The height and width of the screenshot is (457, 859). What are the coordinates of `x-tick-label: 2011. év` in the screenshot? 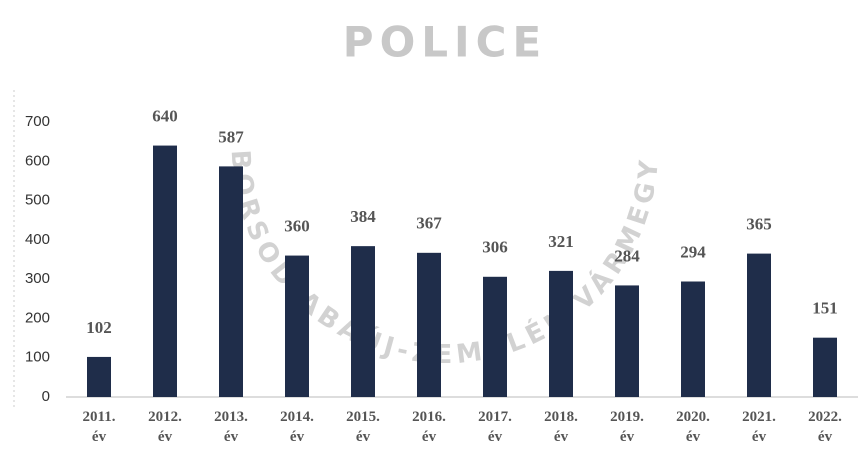 It's located at (99, 427).